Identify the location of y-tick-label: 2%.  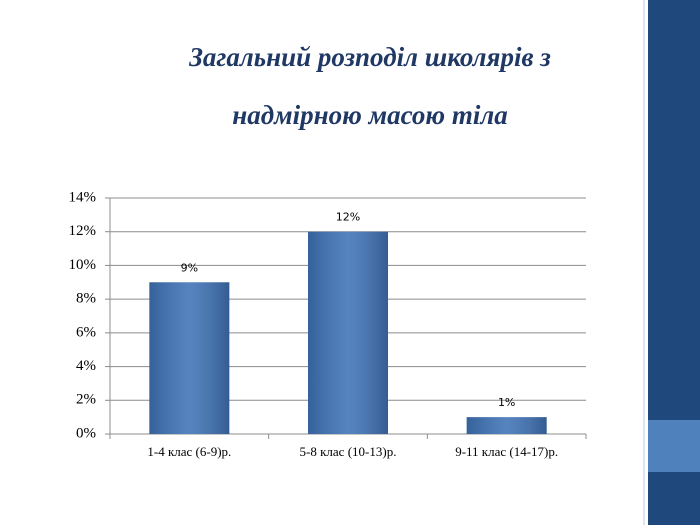
(86, 400).